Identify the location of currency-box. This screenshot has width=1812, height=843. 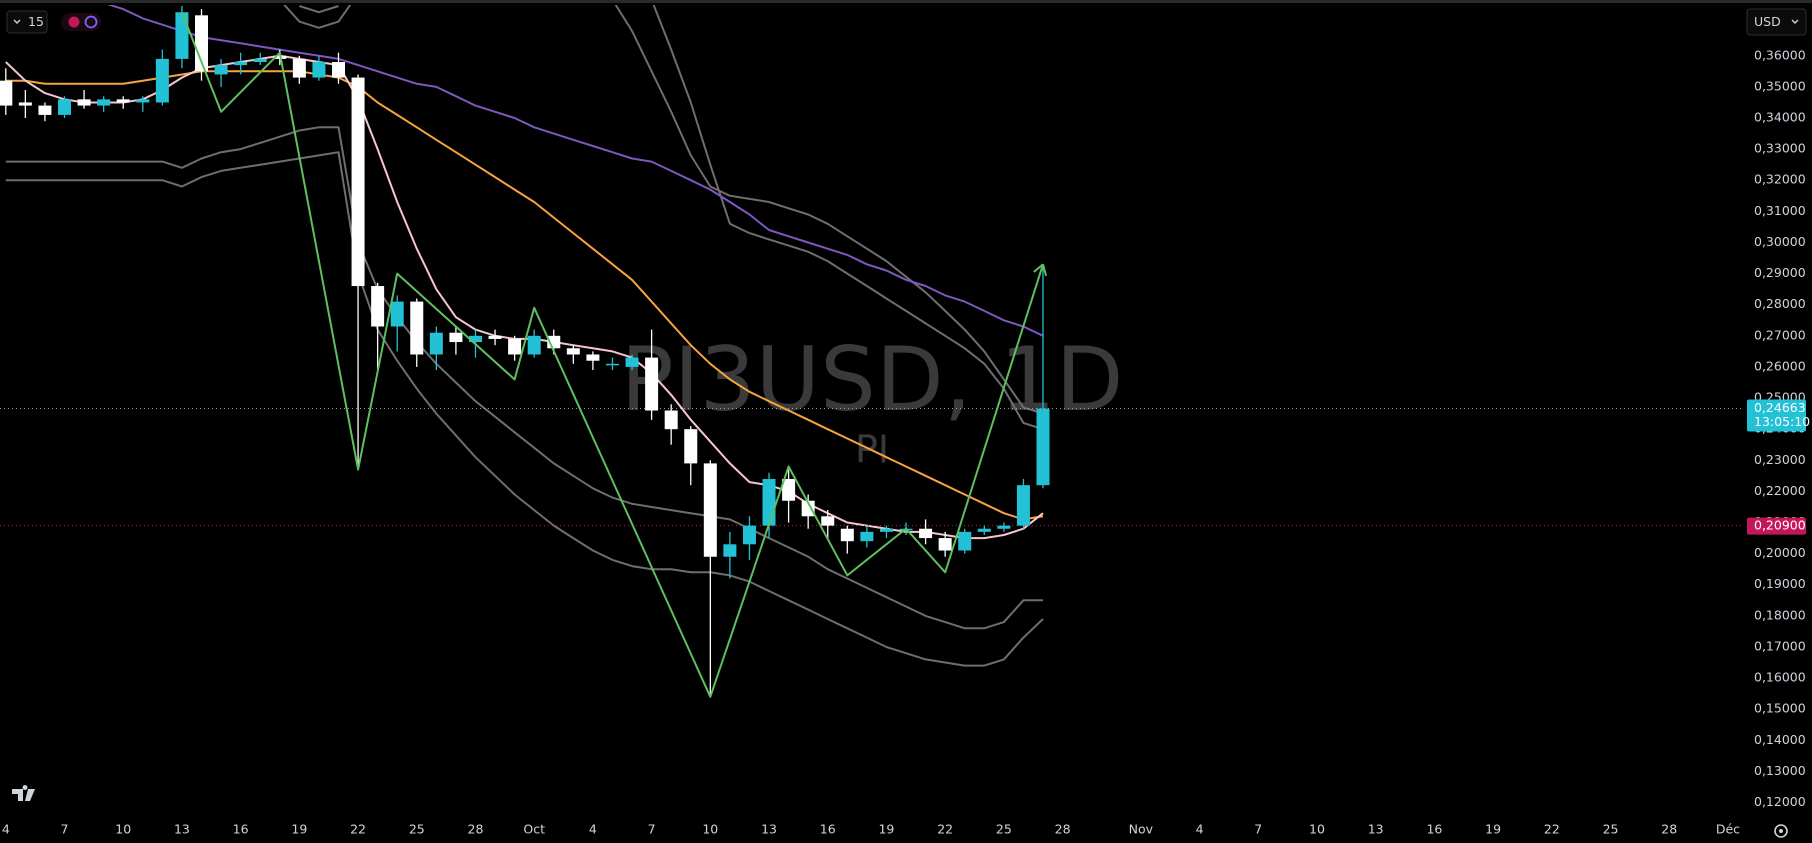
(1776, 22).